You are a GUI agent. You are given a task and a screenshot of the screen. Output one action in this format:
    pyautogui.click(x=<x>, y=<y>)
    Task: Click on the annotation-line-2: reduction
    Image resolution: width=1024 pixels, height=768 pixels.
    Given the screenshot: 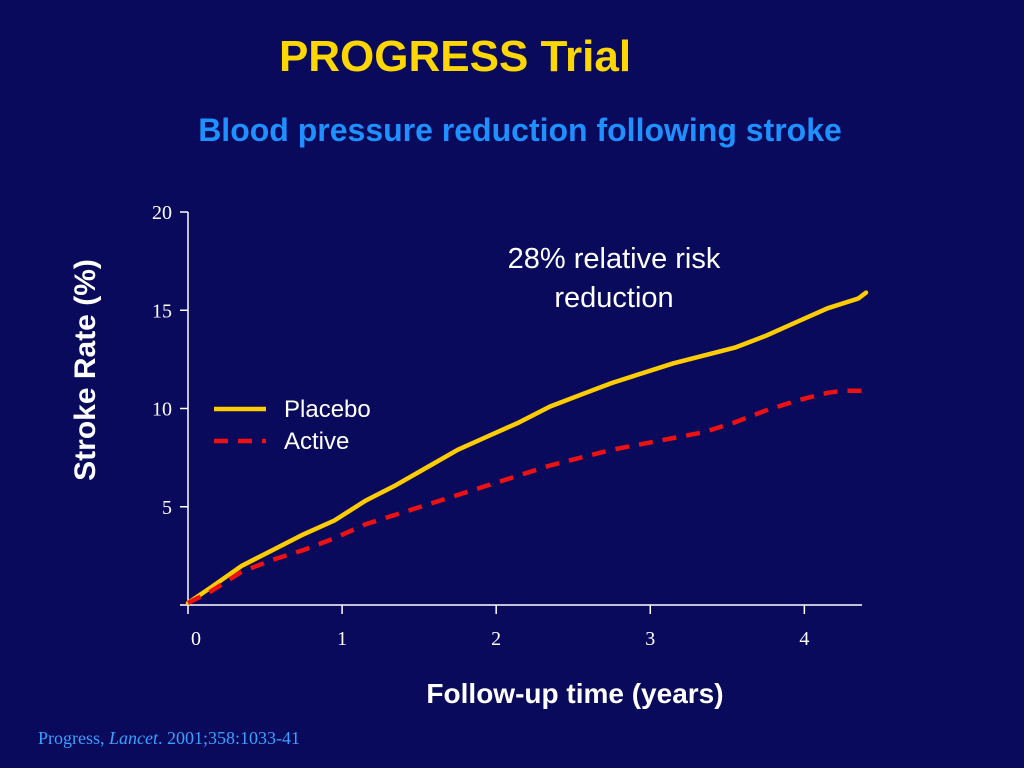 What is the action you would take?
    pyautogui.click(x=613, y=298)
    